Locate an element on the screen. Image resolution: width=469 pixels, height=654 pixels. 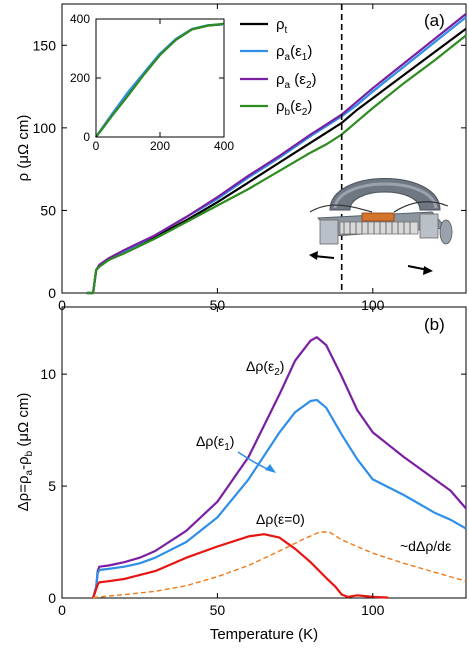
device-right-clamp is located at coordinates (429, 226).